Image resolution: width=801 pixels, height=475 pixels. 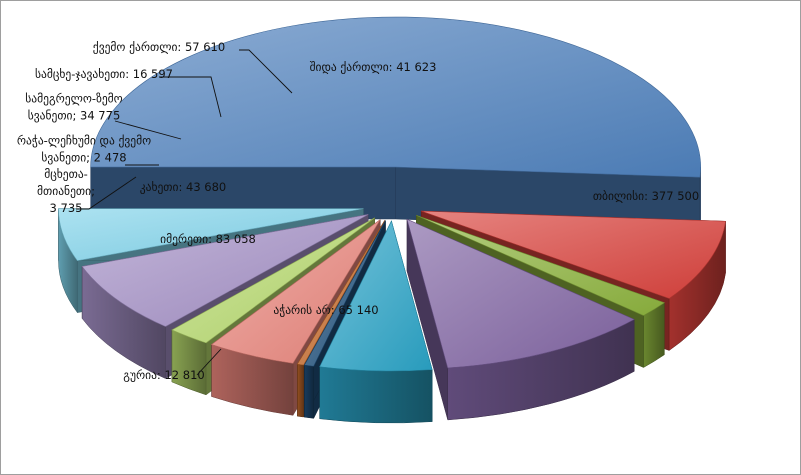 I want to click on data-label-1: აჭარის არ: 65 140, so click(x=325, y=310).